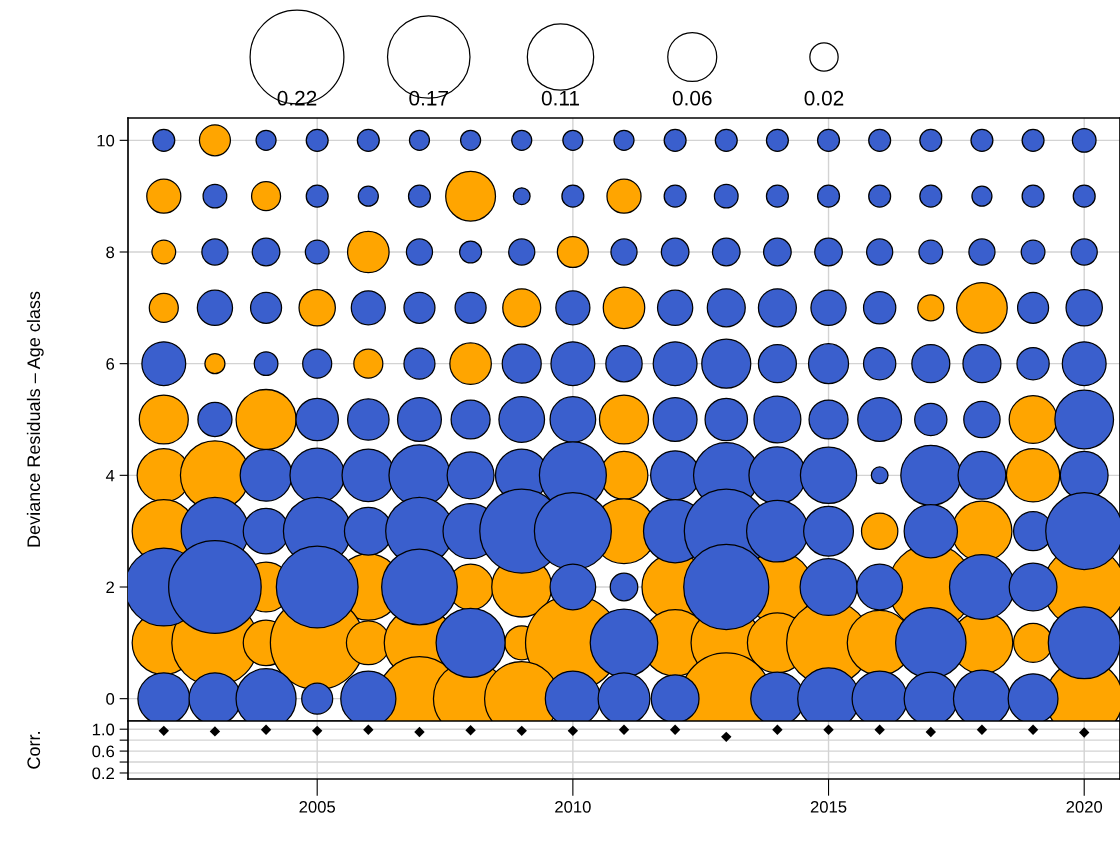 The height and width of the screenshot is (841, 1120). I want to click on y-tick-label: 0.2, so click(103, 773).